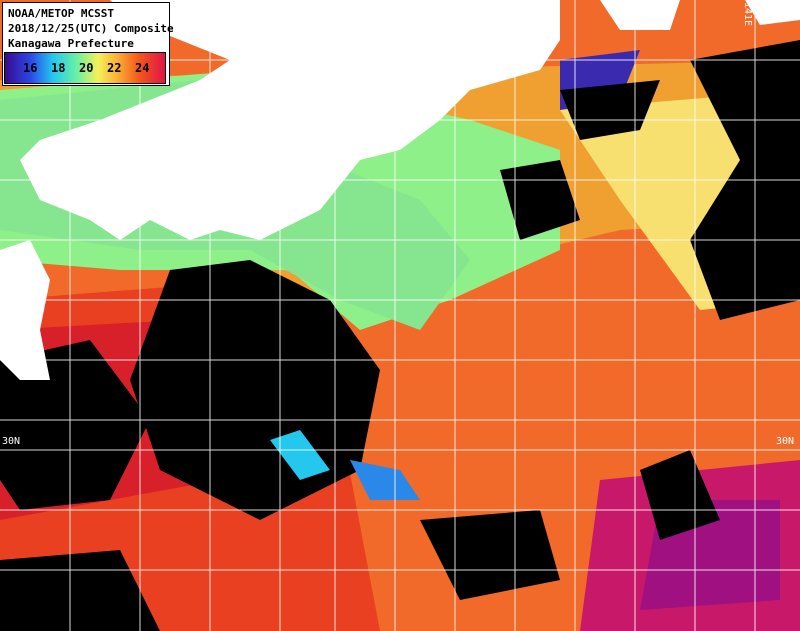  I want to click on longitude-label-141e: 141E, so click(747, 14).